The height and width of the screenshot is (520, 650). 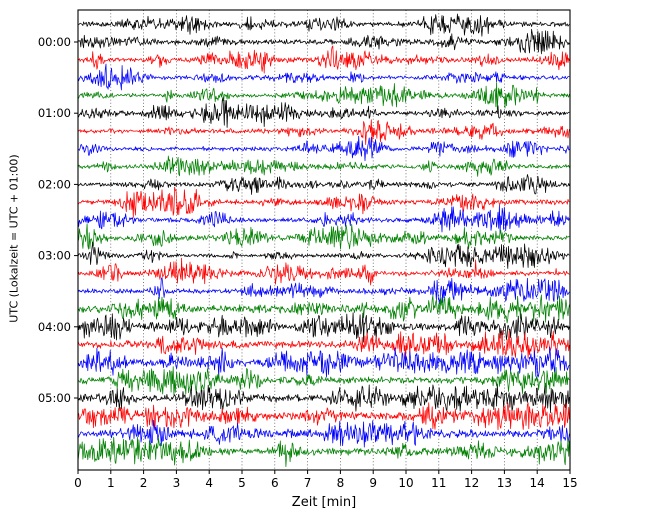 What do you see at coordinates (438, 483) in the screenshot?
I see `x-tick-label: 11` at bounding box center [438, 483].